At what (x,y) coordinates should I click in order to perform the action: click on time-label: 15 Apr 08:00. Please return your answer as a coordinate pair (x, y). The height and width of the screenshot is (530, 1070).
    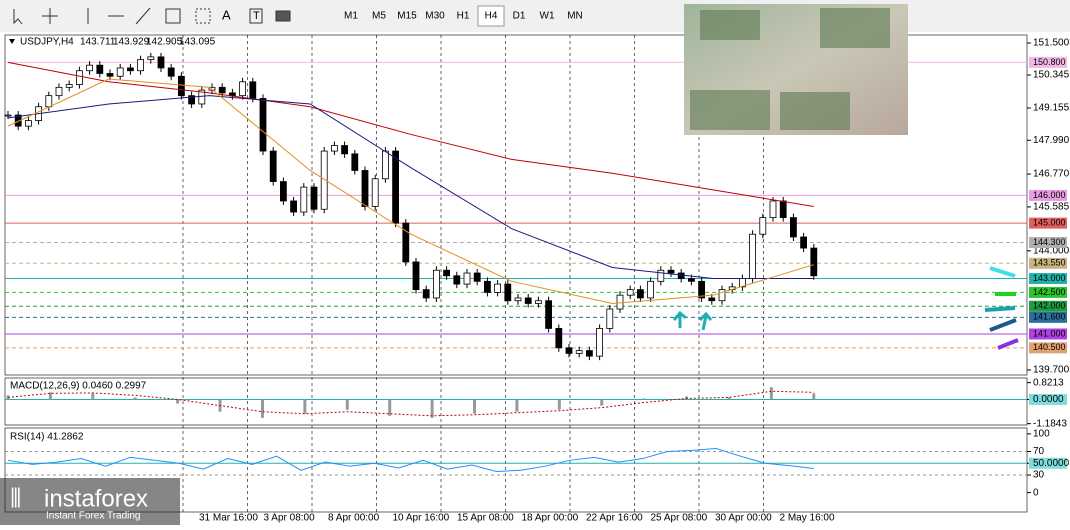
    Looking at the image, I should click on (485, 518).